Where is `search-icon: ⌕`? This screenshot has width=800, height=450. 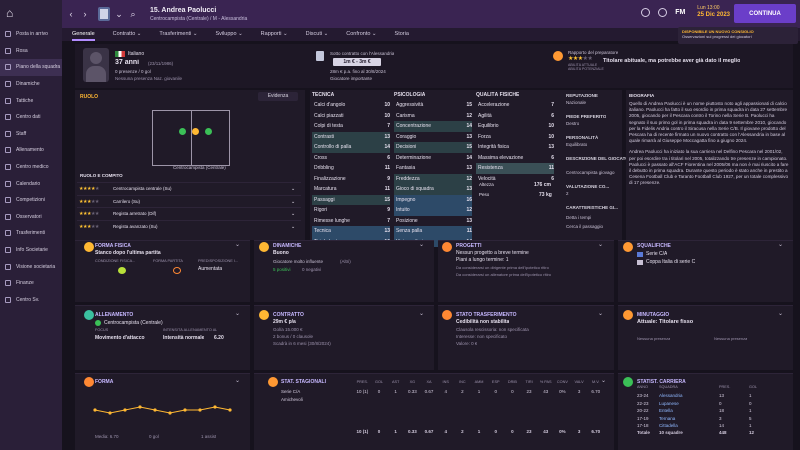 search-icon: ⌕ is located at coordinates (133, 14).